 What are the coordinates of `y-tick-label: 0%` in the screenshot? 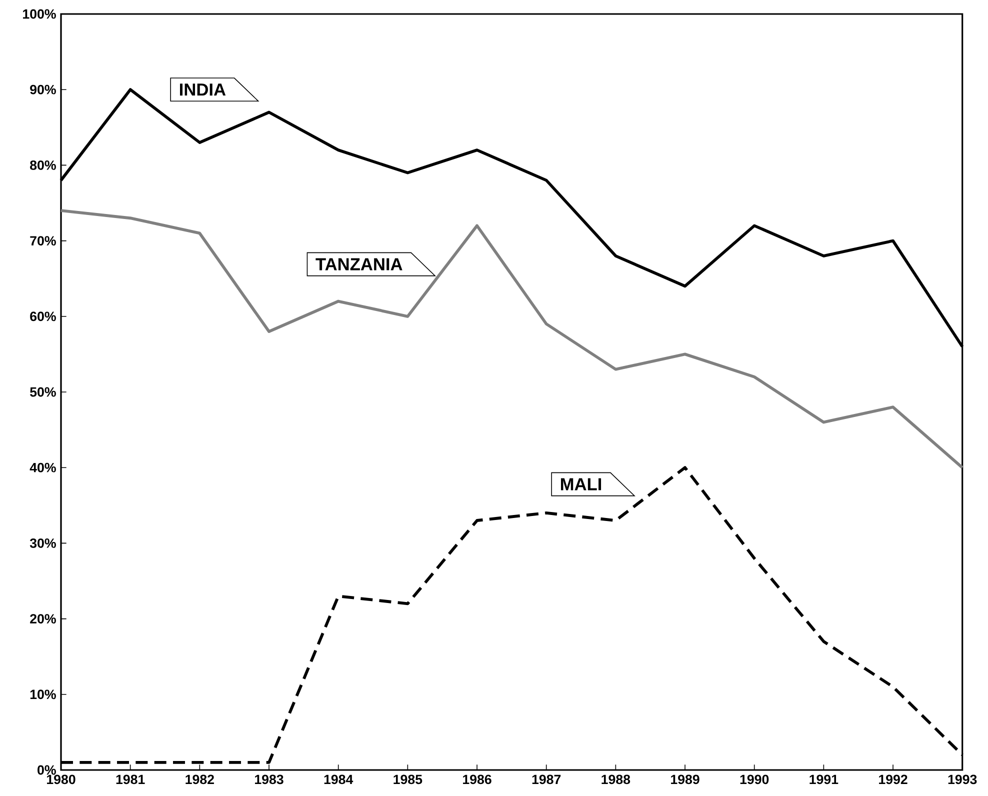 It's located at (47, 770).